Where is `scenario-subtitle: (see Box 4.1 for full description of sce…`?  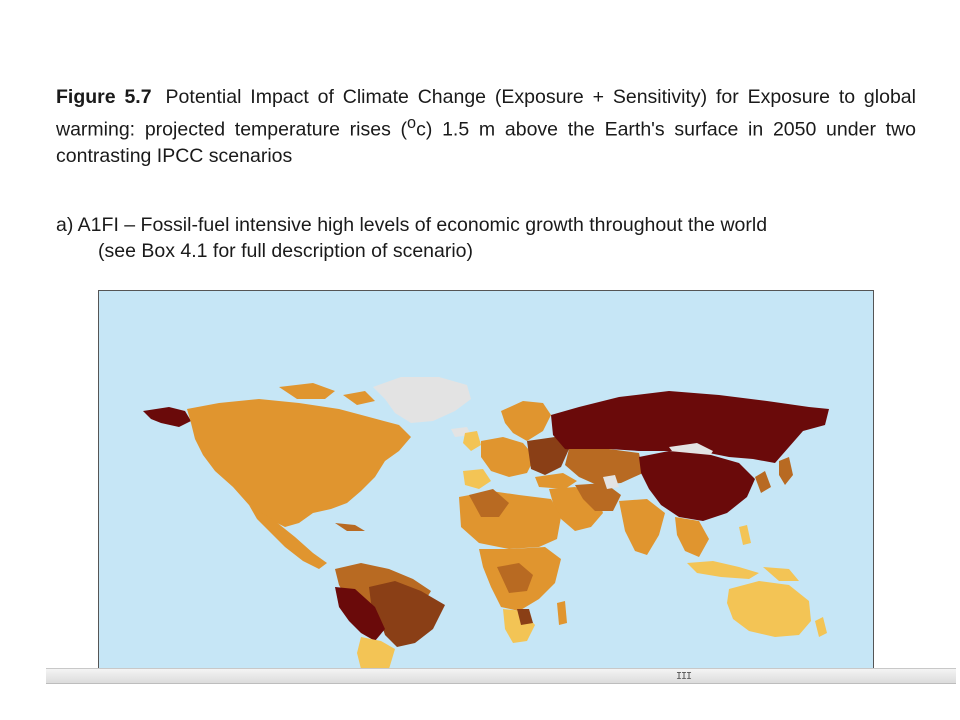 scenario-subtitle: (see Box 4.1 for full description of sce… is located at coordinates (286, 251).